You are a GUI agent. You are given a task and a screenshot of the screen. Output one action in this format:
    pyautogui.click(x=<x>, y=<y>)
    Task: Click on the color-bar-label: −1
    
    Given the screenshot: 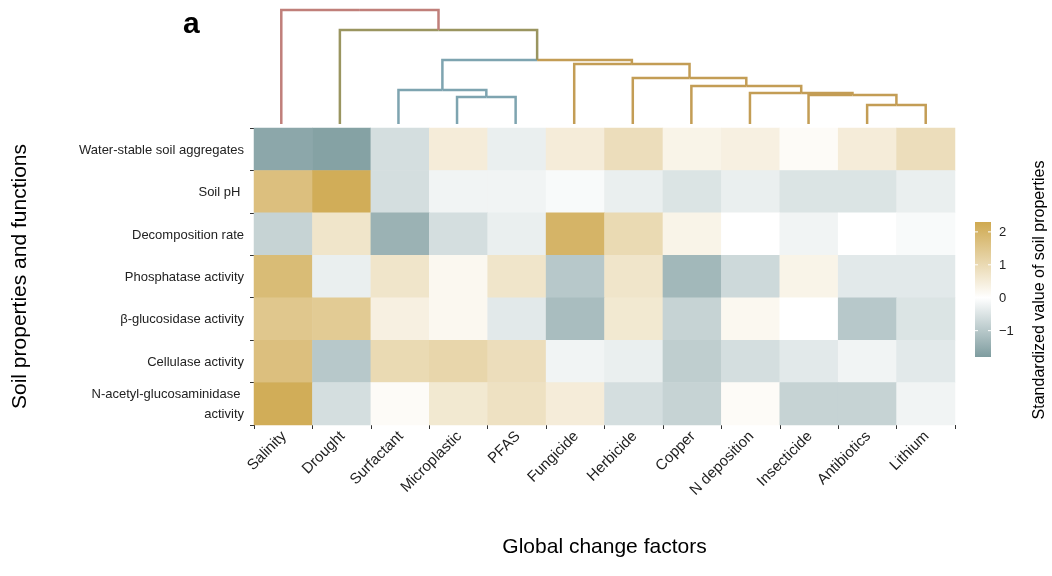 What is the action you would take?
    pyautogui.click(x=1006, y=331)
    